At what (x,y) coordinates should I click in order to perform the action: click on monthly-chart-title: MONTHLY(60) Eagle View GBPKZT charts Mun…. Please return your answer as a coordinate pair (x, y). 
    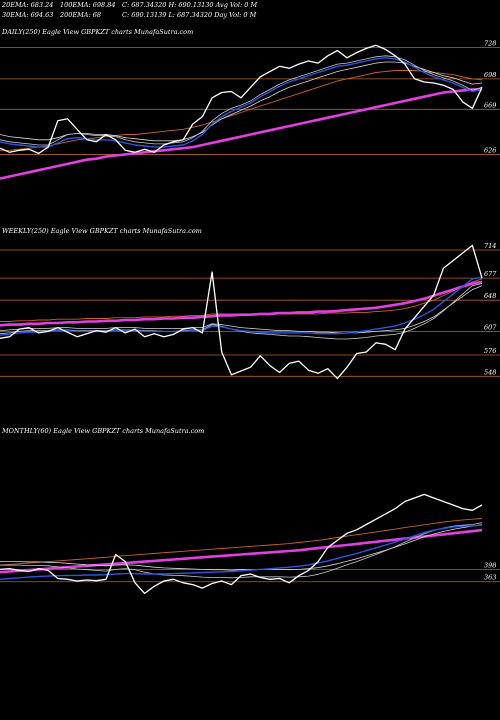
    Looking at the image, I should click on (103, 431).